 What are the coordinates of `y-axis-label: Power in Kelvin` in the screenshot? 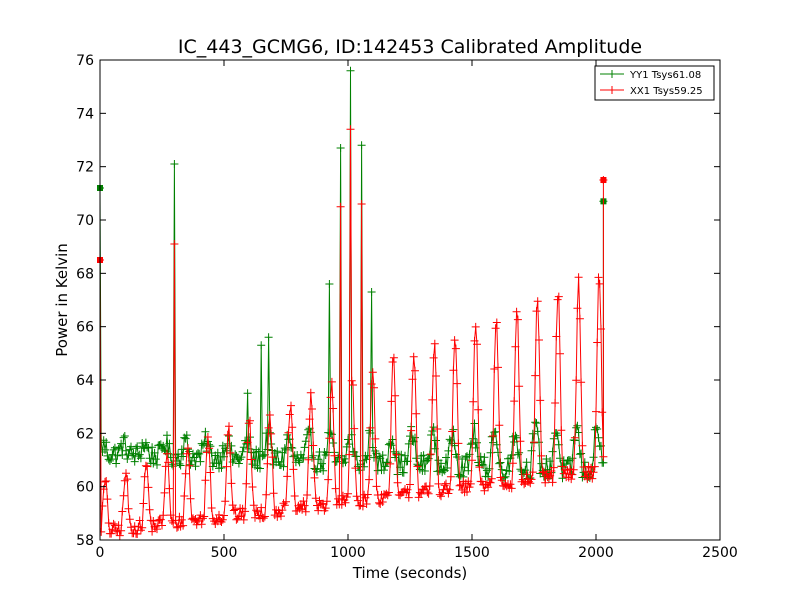 It's located at (62, 300).